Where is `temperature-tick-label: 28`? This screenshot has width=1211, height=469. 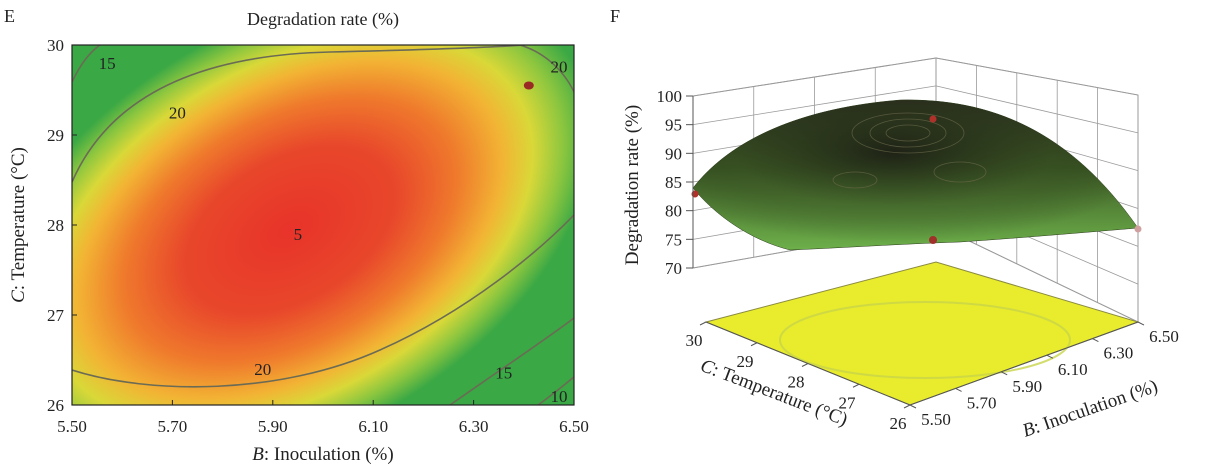
temperature-tick-label: 28 is located at coordinates (796, 382).